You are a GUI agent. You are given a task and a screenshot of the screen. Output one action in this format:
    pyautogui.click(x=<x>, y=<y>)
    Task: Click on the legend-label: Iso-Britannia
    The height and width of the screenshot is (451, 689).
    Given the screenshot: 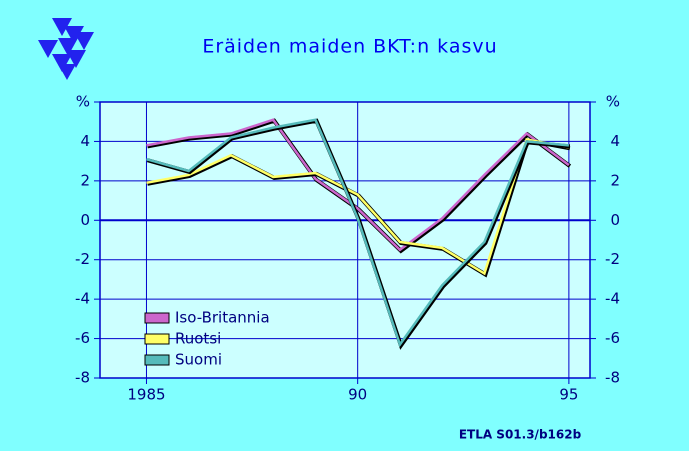 What is the action you would take?
    pyautogui.click(x=222, y=318)
    